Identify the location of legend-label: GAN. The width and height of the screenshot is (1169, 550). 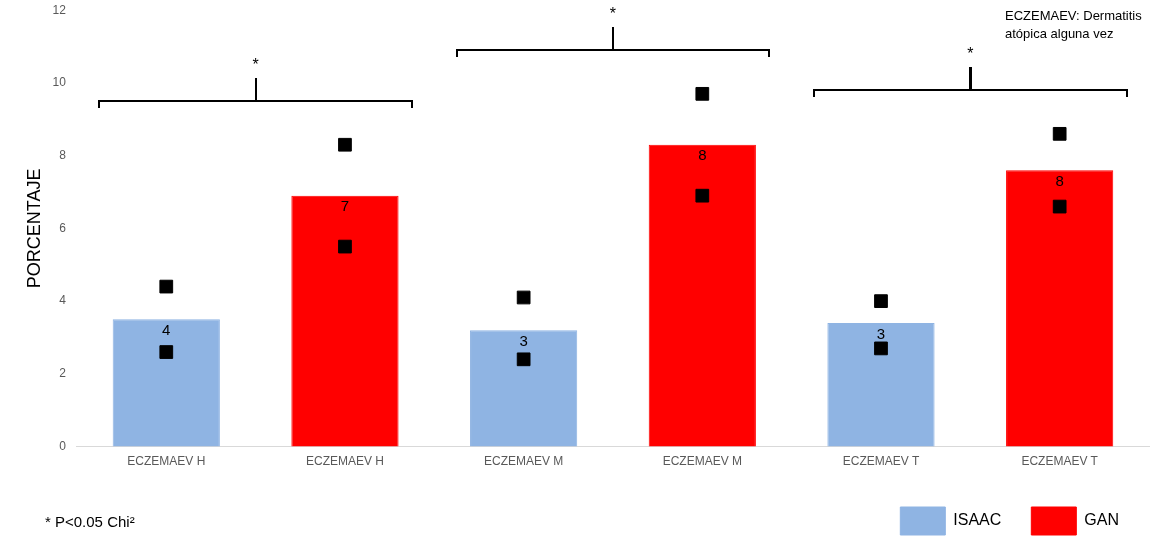
(1101, 520).